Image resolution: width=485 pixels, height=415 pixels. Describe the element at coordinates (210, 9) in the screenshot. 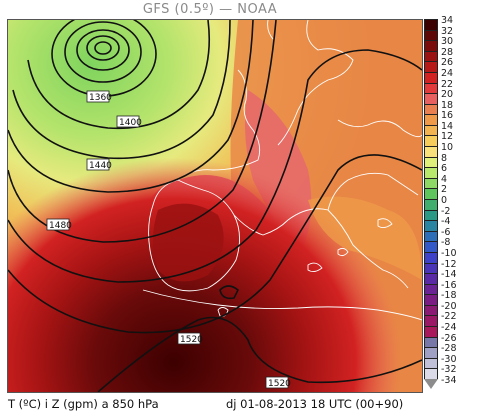

I see `chart-title: GFS (0.5º) — NOAA` at that location.